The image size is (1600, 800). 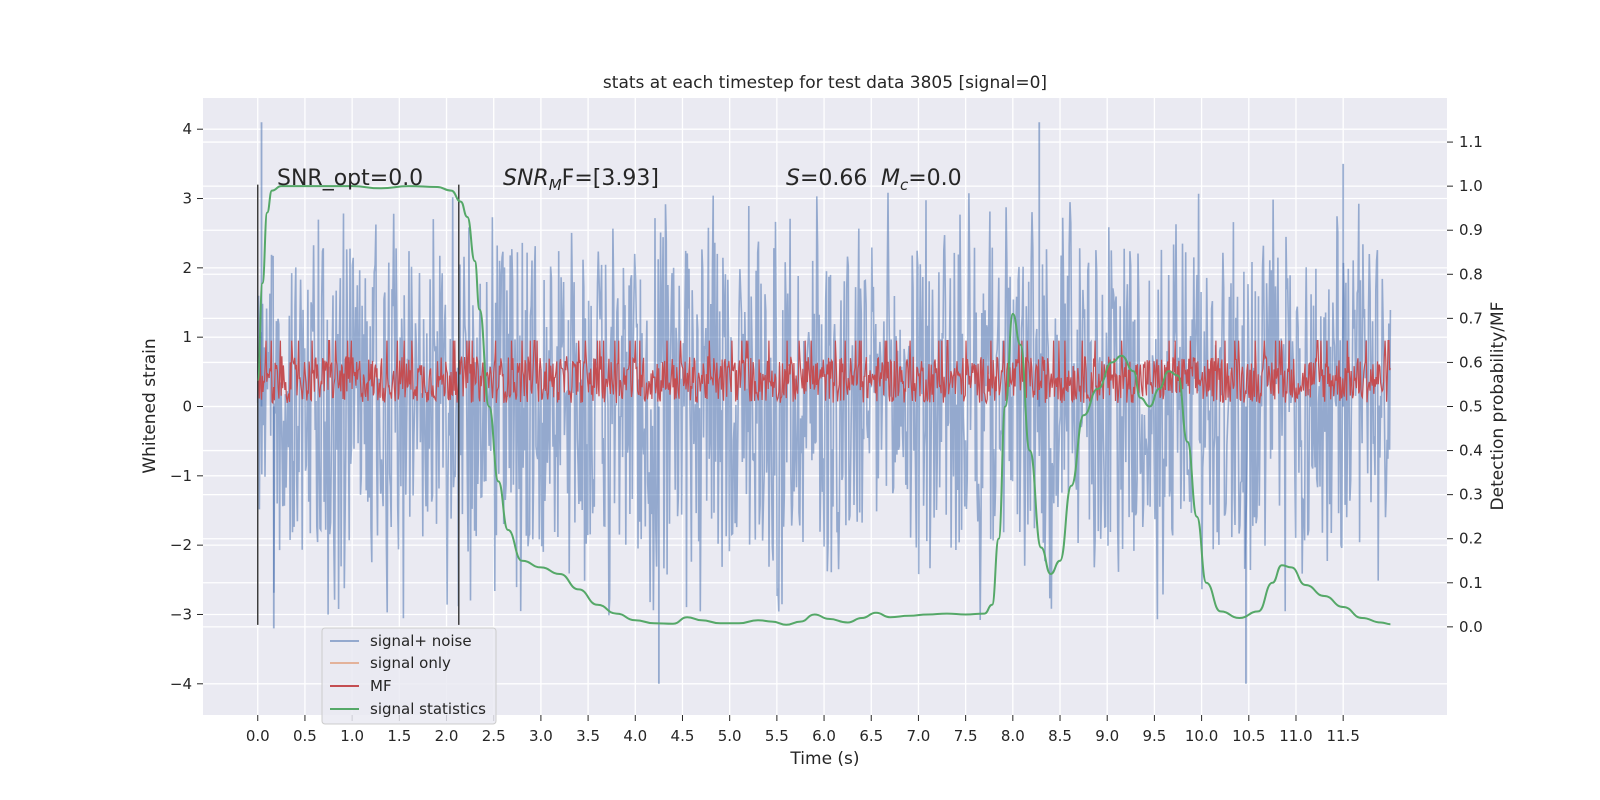 I want to click on legend-box, so click(x=409, y=676).